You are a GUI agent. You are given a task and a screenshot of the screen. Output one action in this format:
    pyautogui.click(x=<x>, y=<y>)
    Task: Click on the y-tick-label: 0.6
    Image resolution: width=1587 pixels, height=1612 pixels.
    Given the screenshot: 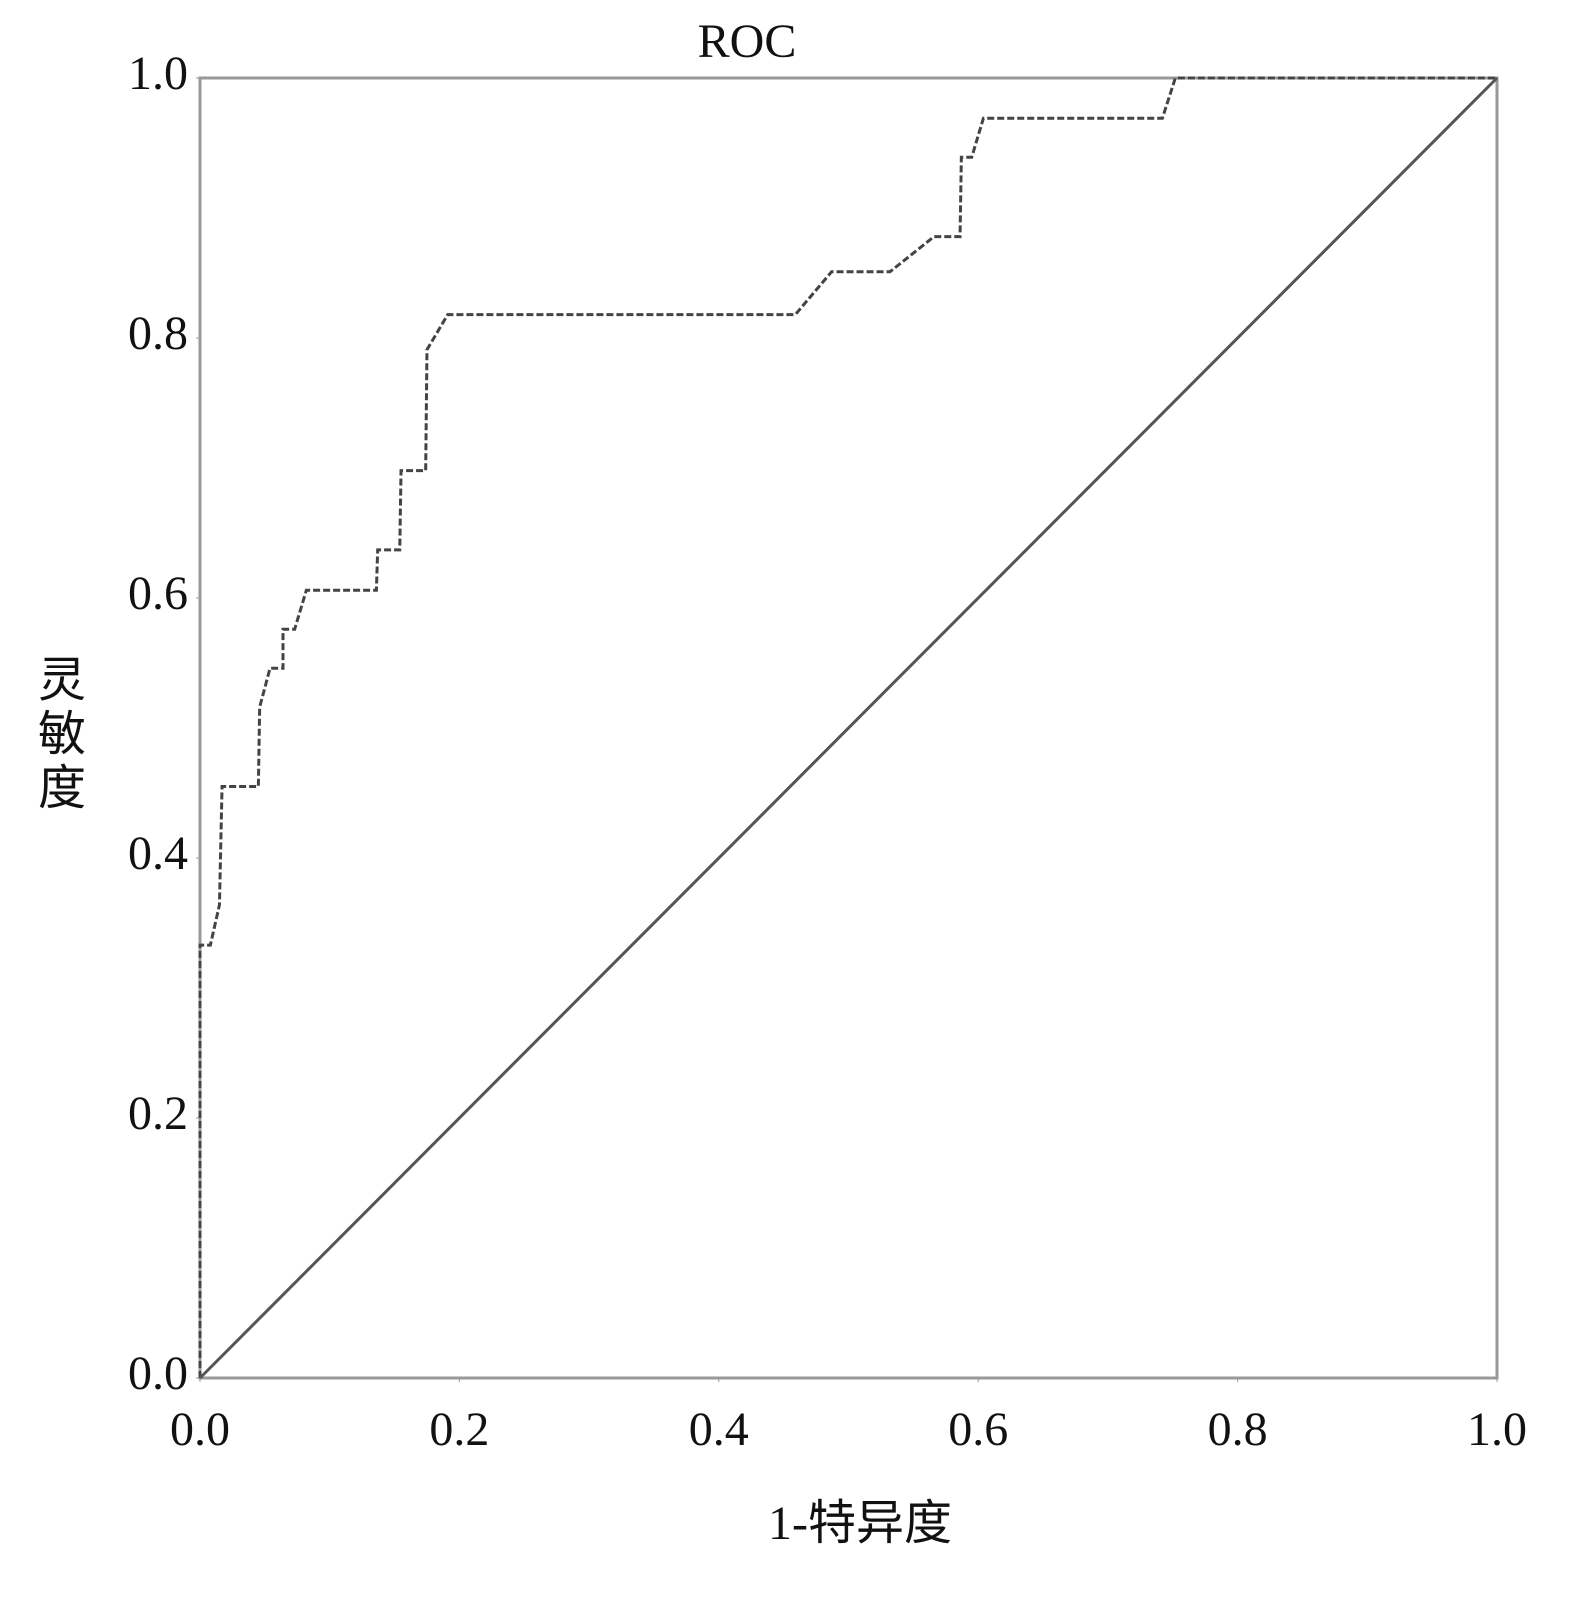 What is the action you would take?
    pyautogui.click(x=158, y=593)
    